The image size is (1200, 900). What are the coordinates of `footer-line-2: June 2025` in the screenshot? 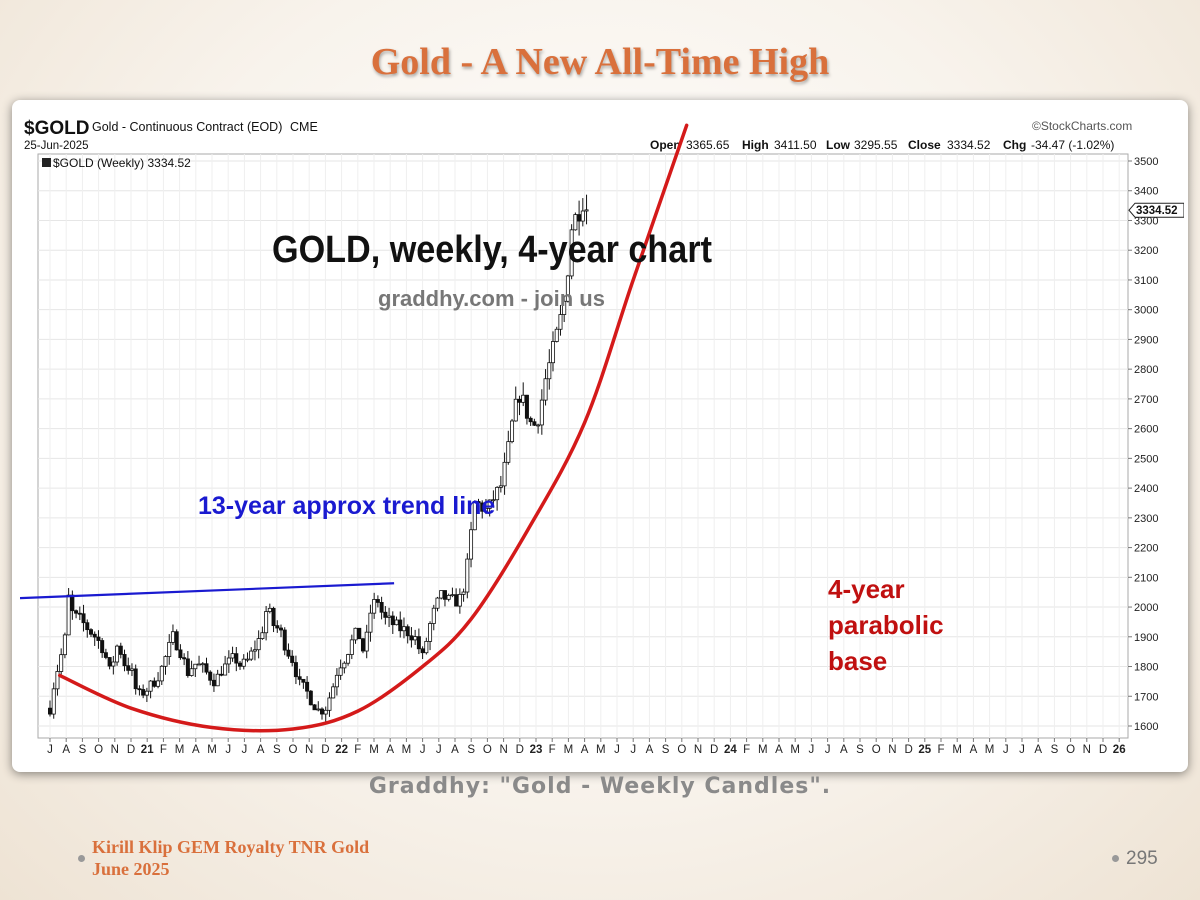 It's located at (131, 869).